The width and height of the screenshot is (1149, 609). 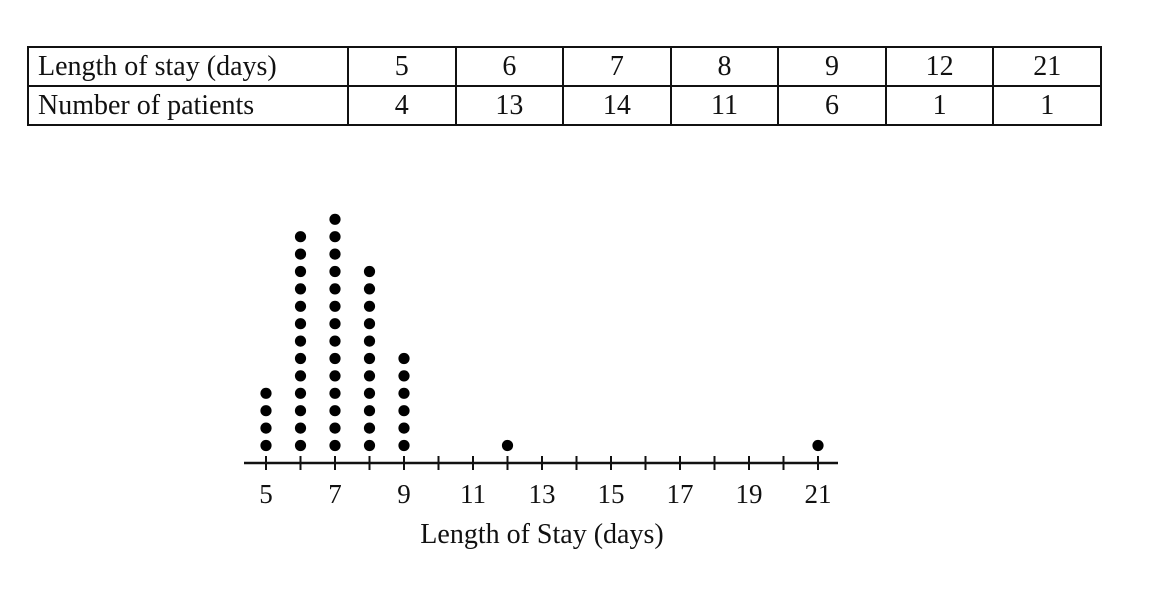 What do you see at coordinates (749, 494) in the screenshot?
I see `x-tick-label: 19` at bounding box center [749, 494].